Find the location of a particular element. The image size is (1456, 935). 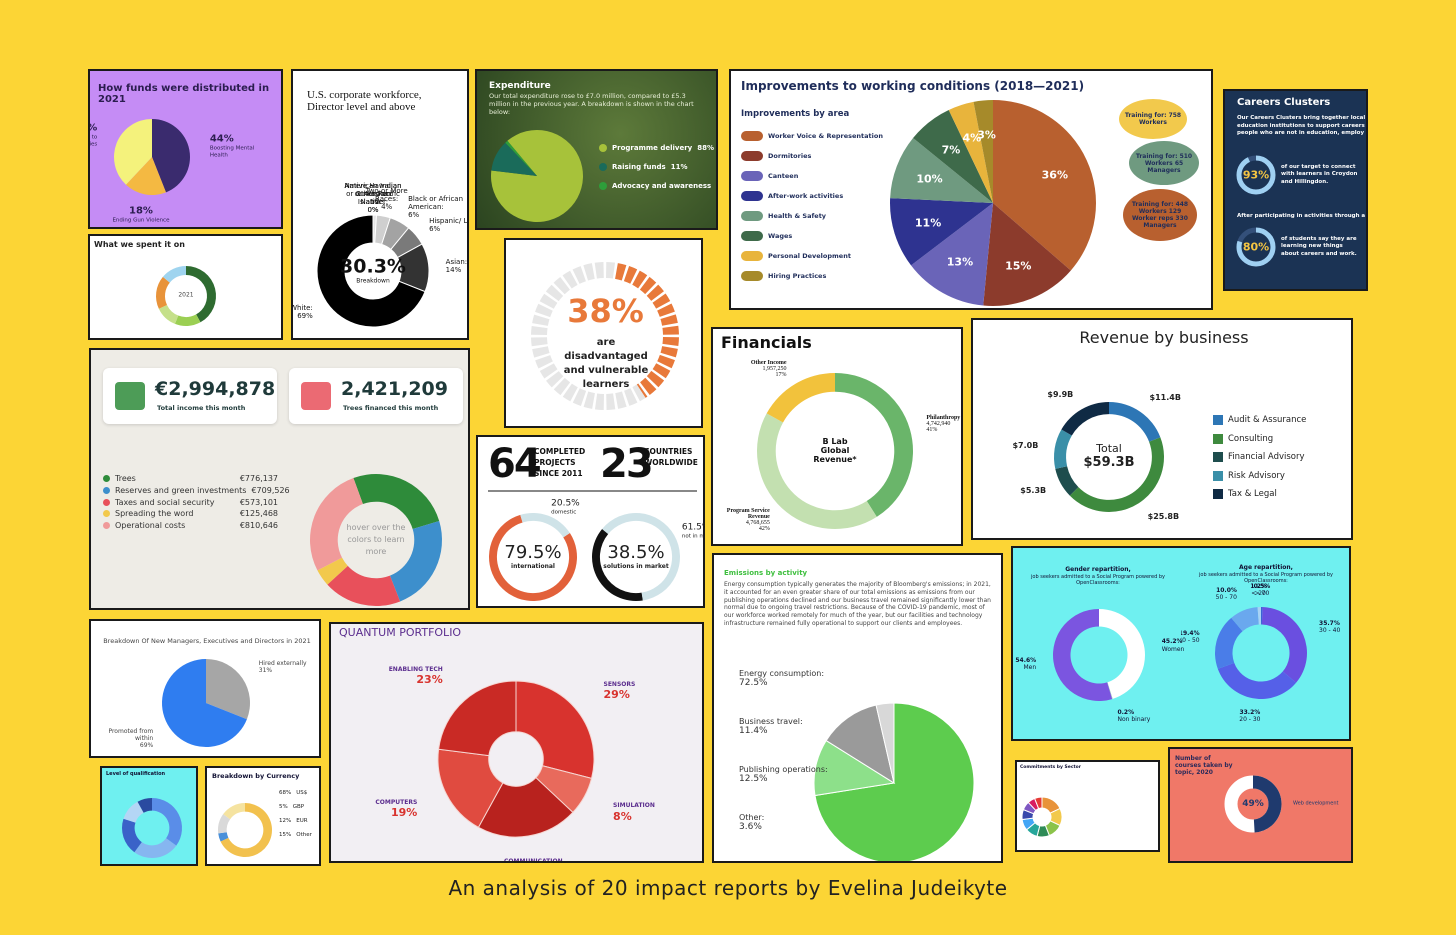

label-value_labels: 20.5% is located at coordinates (565, 503).